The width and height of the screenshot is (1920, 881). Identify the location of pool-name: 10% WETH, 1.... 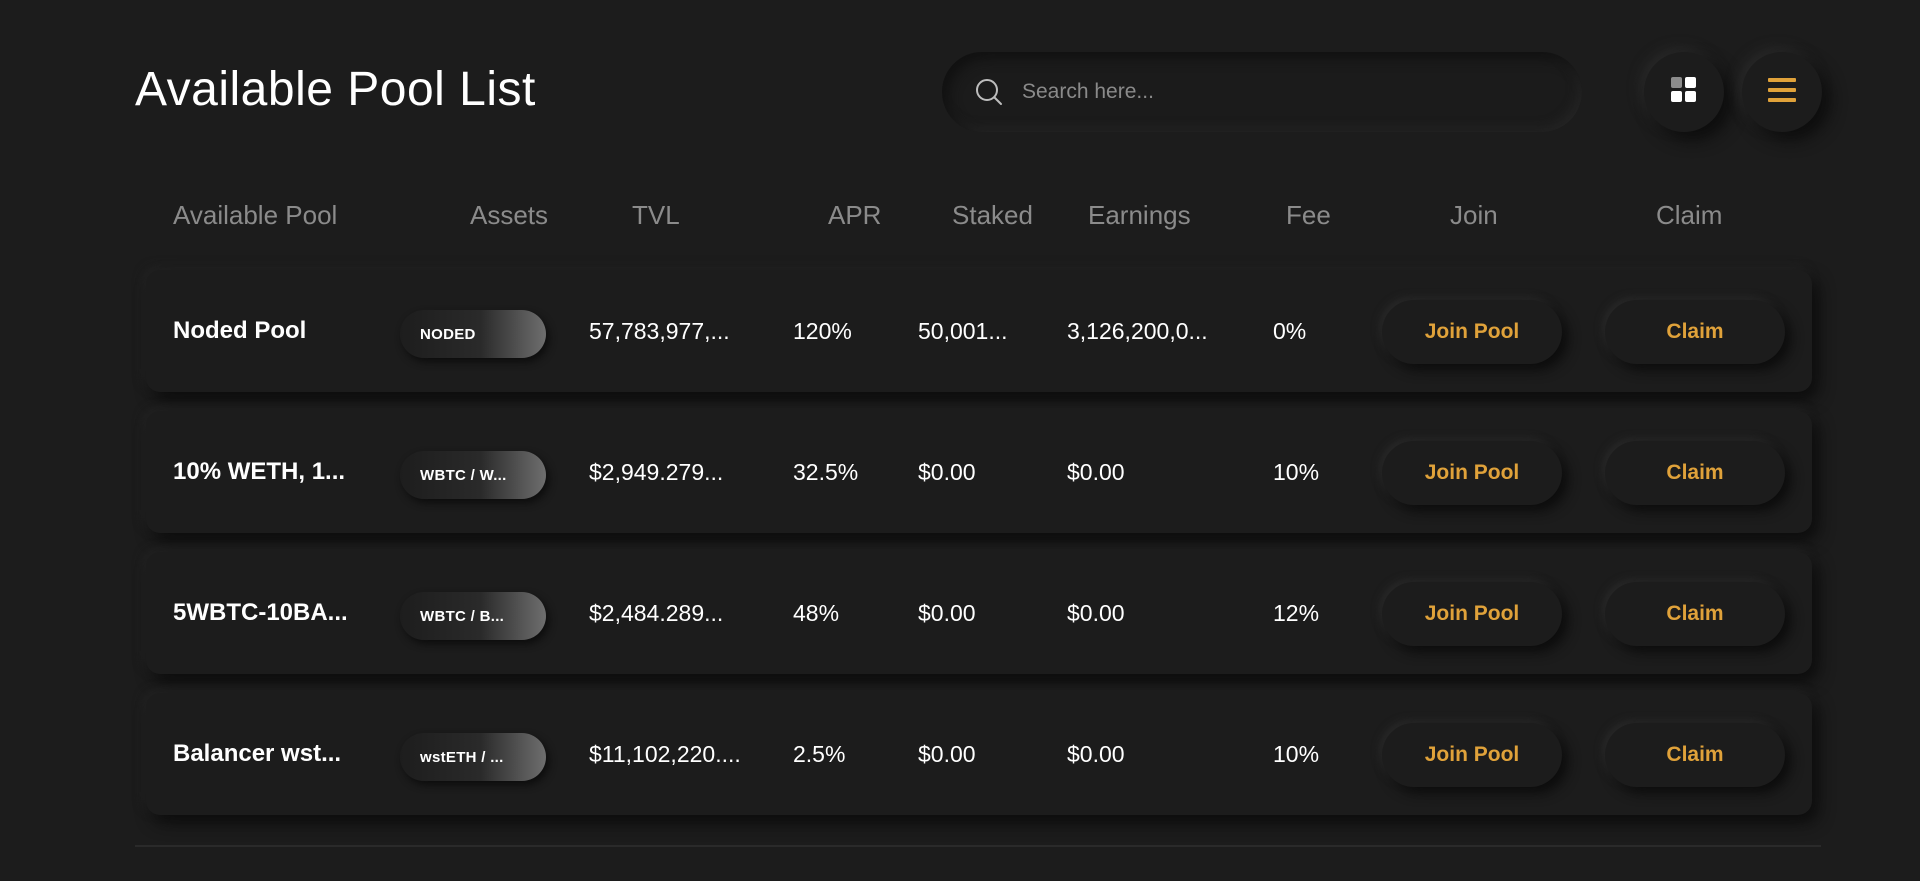
(259, 471).